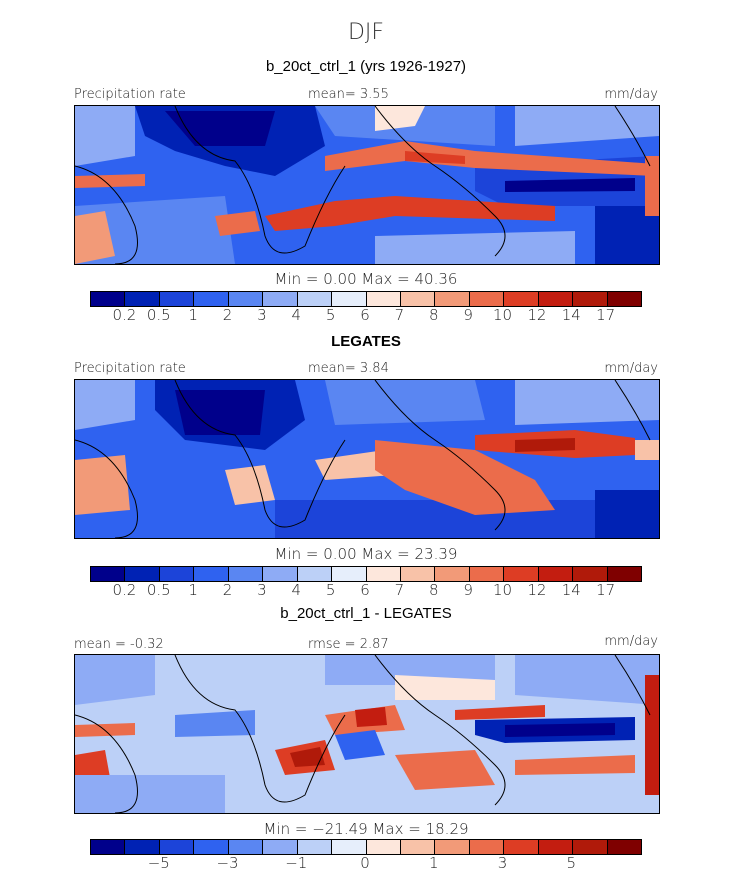 This screenshot has width=732, height=877. What do you see at coordinates (366, 613) in the screenshot?
I see `panel-3-title: b_20ct_ctrl_1 - LEGATES` at bounding box center [366, 613].